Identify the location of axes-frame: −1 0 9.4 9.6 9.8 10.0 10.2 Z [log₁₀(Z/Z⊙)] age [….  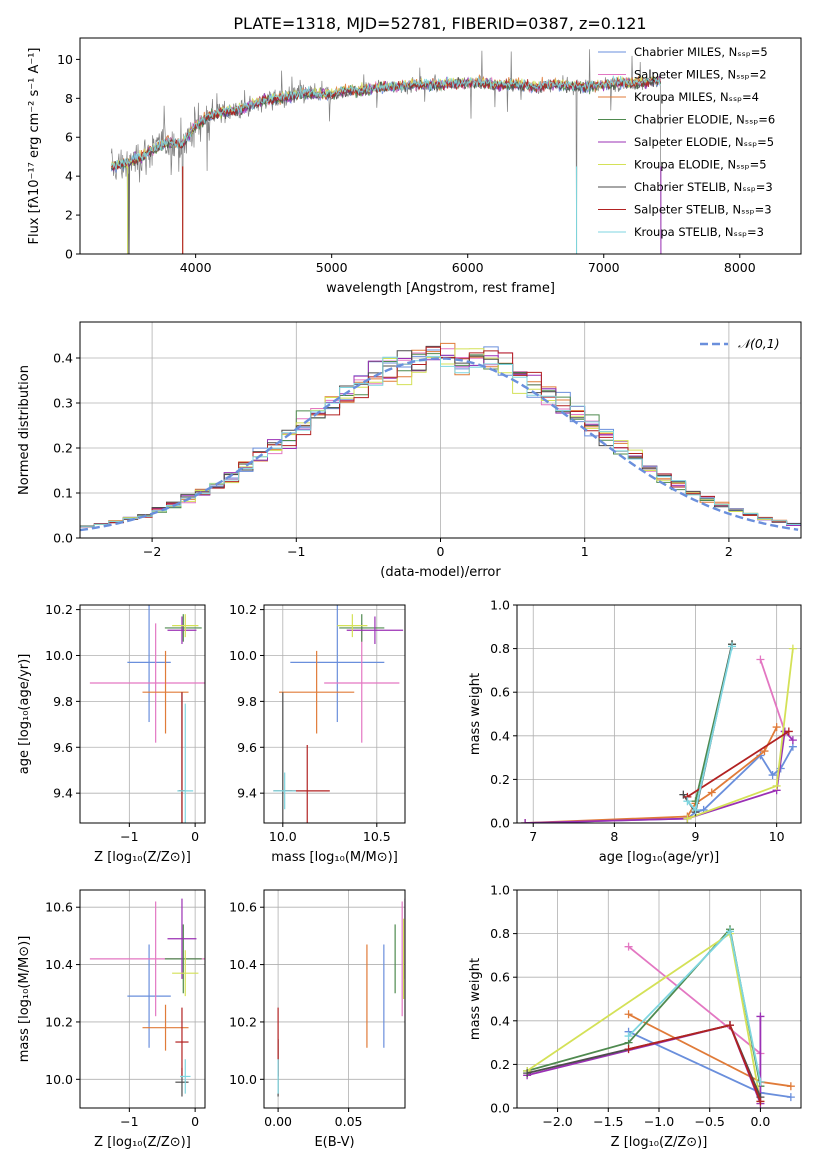
(111, 733).